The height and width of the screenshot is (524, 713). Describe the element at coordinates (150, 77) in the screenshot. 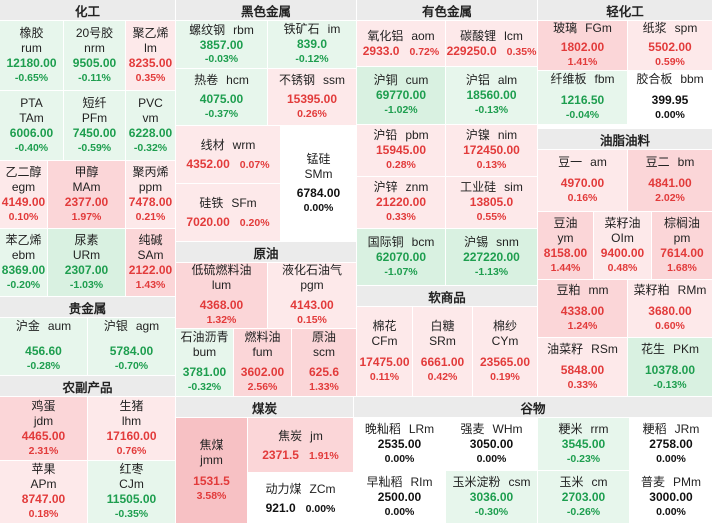

I see `change: 0.35%` at that location.